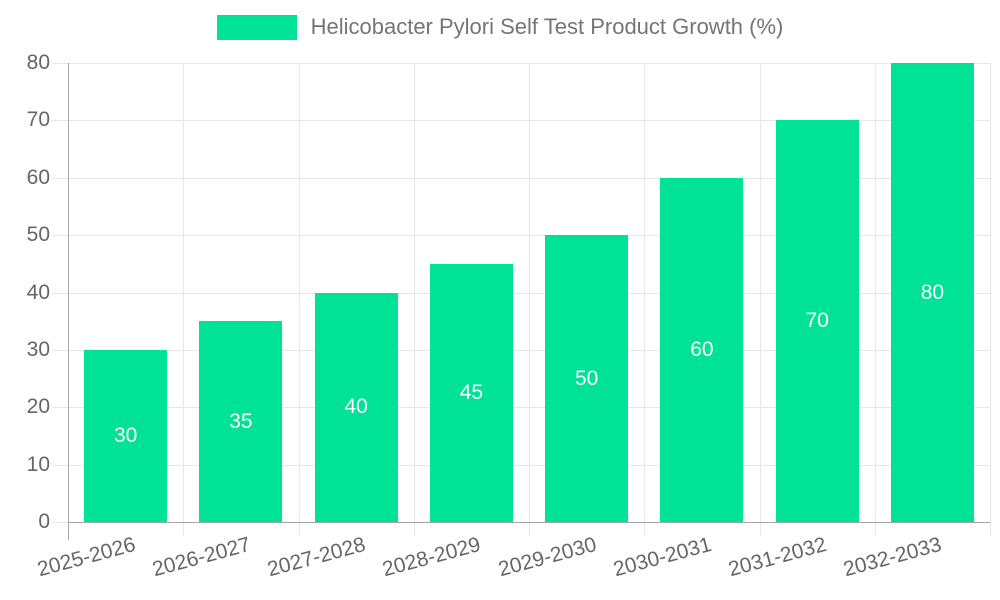 This screenshot has height=600, width=1000. What do you see at coordinates (38, 292) in the screenshot?
I see `y-axis-label: 40` at bounding box center [38, 292].